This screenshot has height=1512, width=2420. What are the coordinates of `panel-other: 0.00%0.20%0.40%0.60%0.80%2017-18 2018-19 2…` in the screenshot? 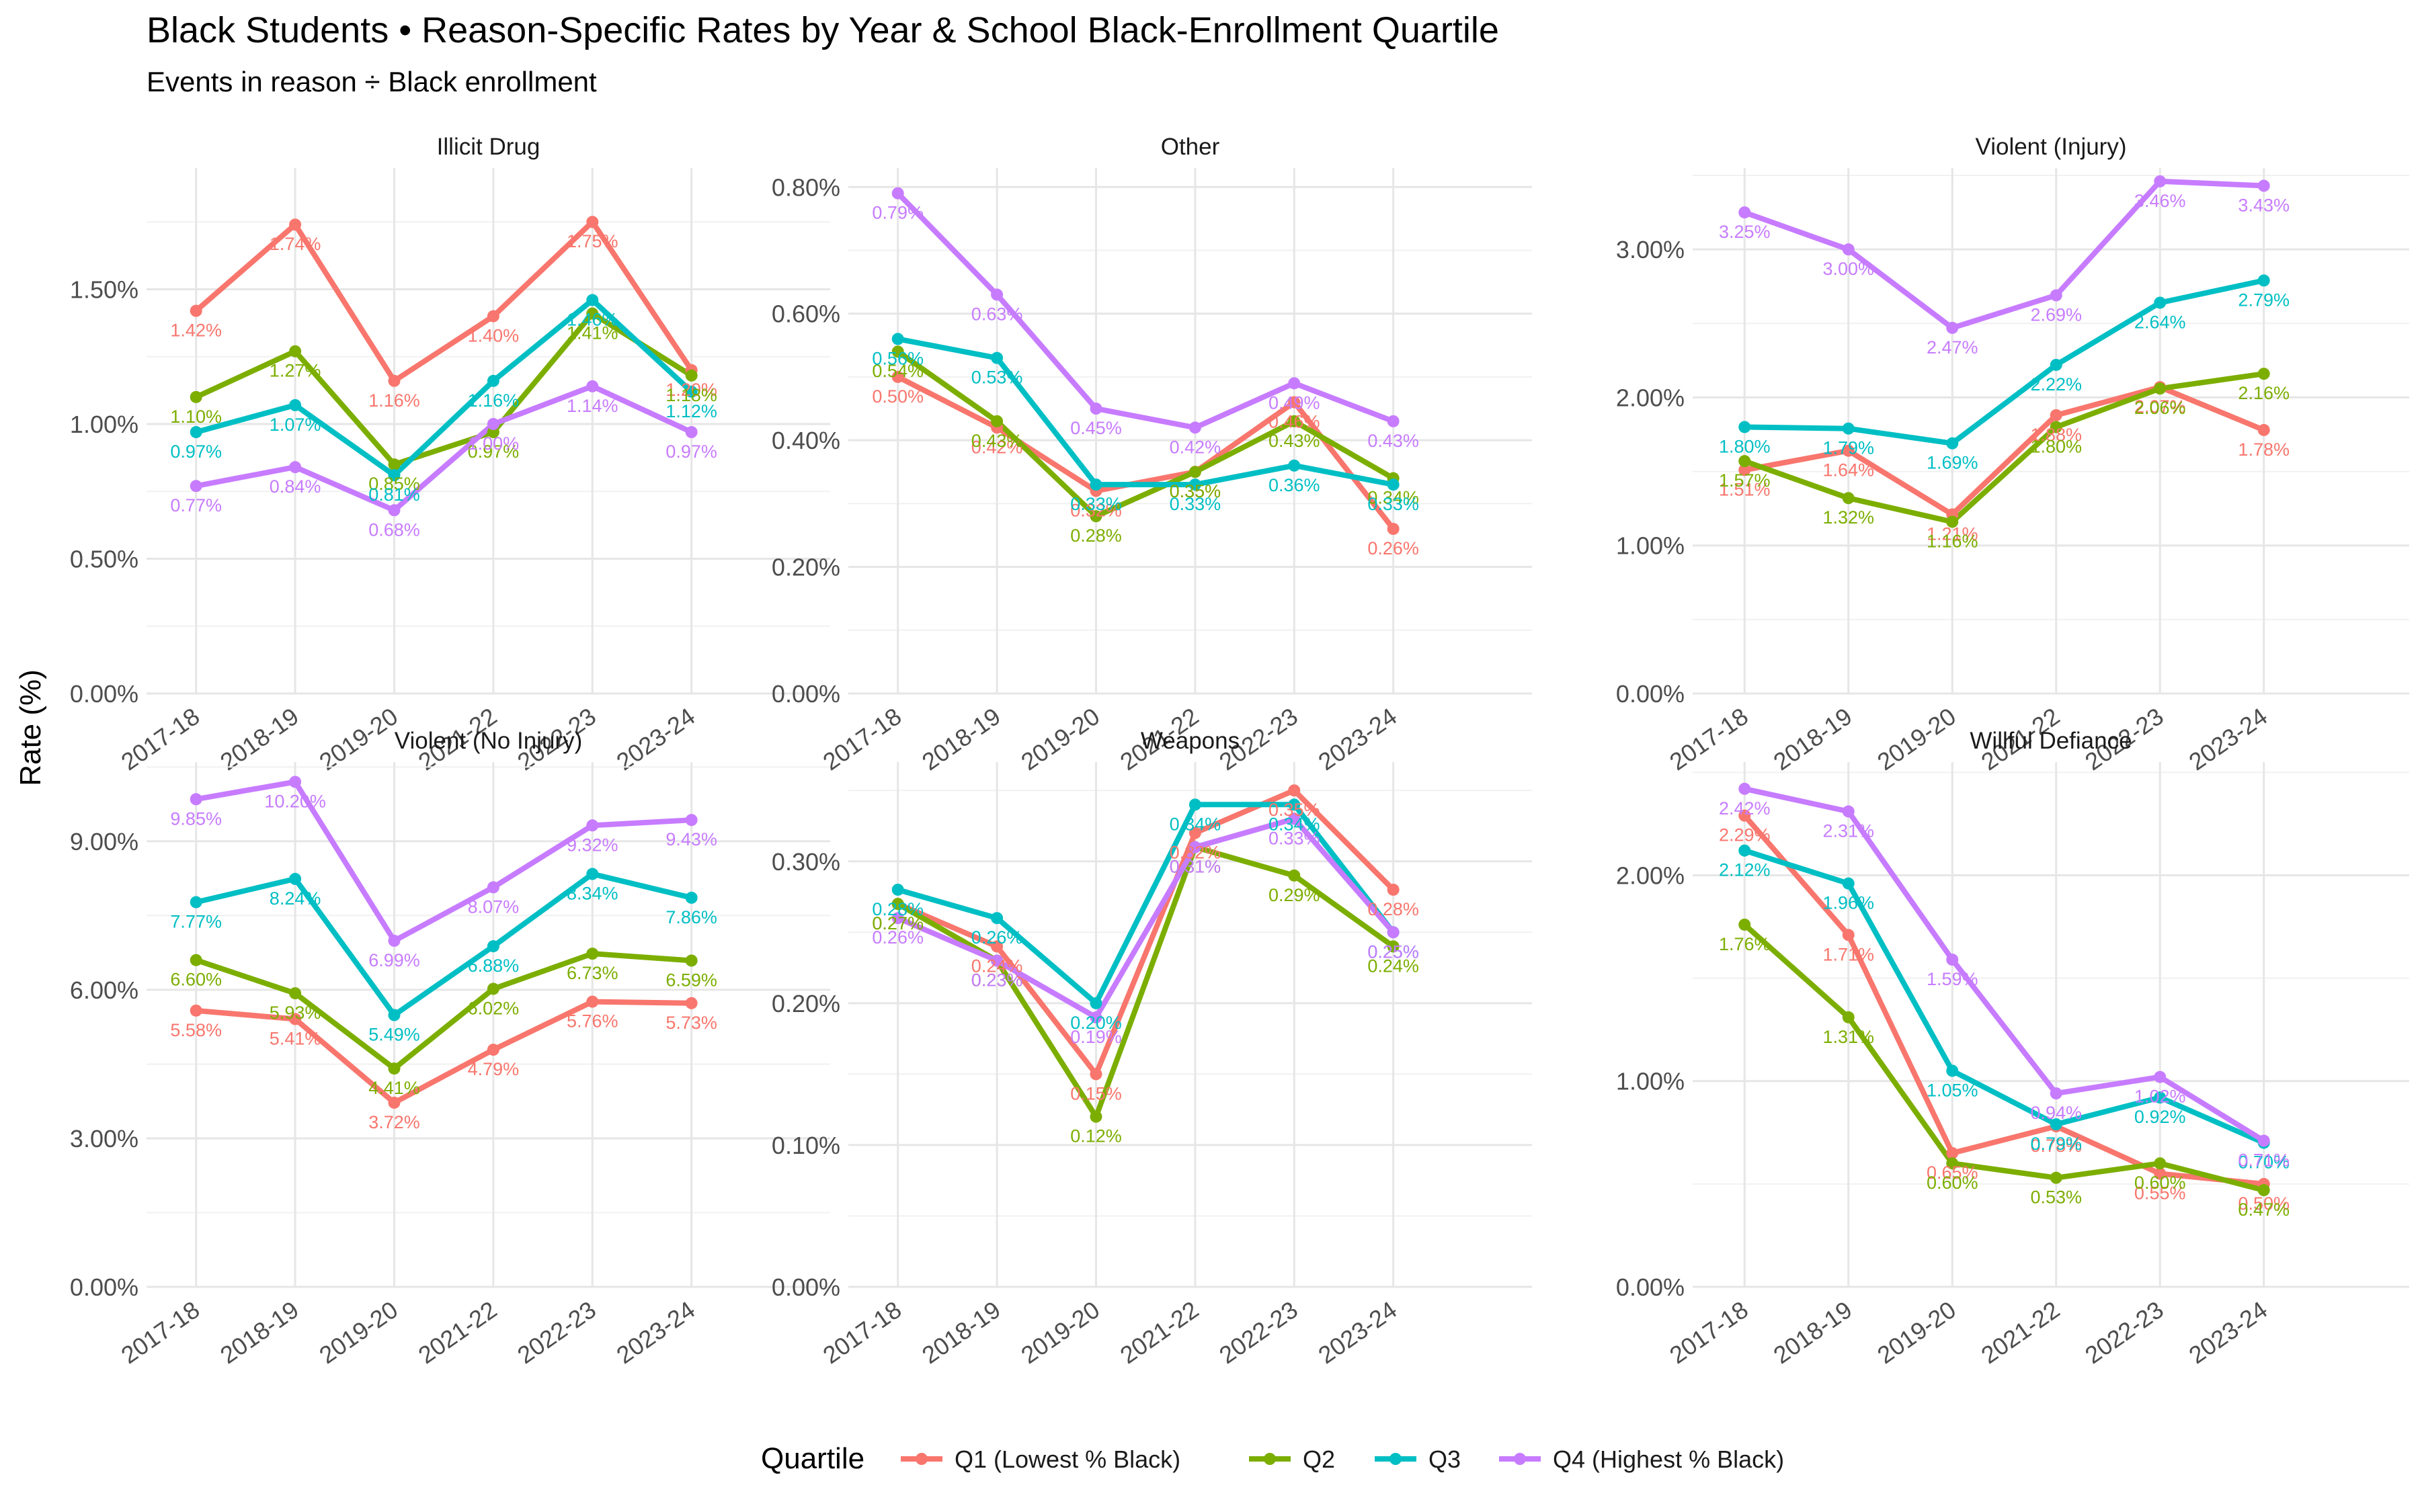 It's located at (1152, 455).